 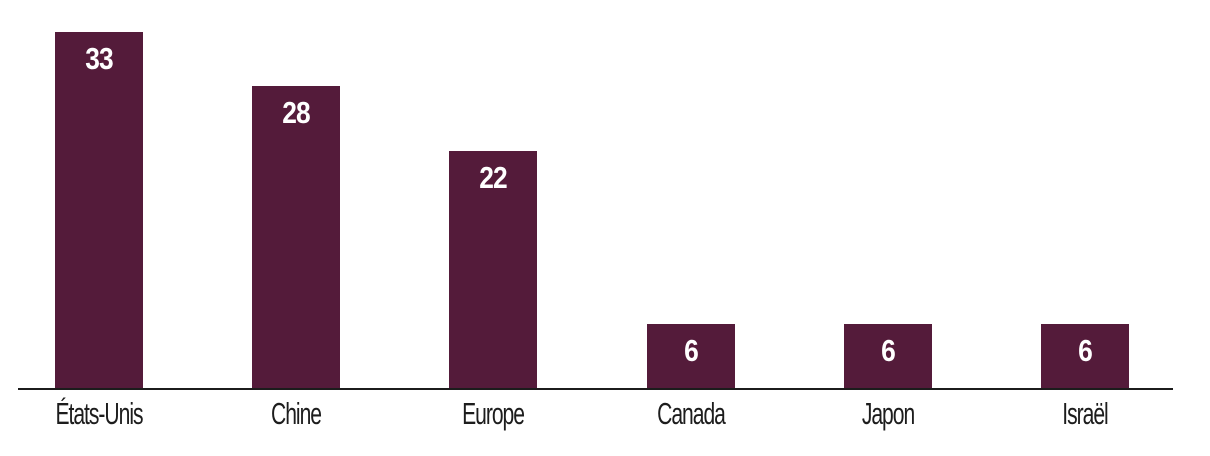 I want to click on bar: 28, so click(x=296, y=237).